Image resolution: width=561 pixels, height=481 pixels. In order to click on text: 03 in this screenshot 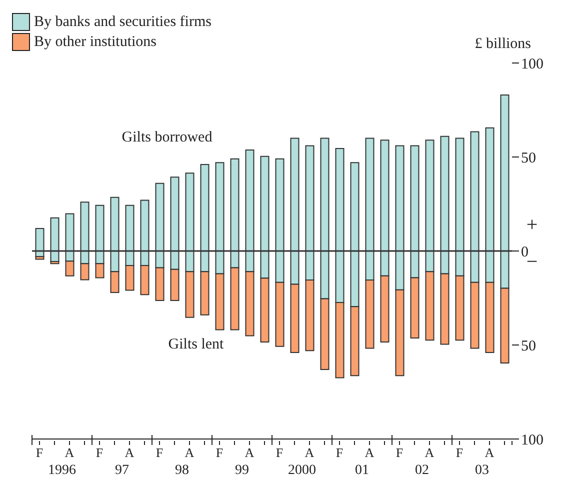, I will do `click(482, 470)`.